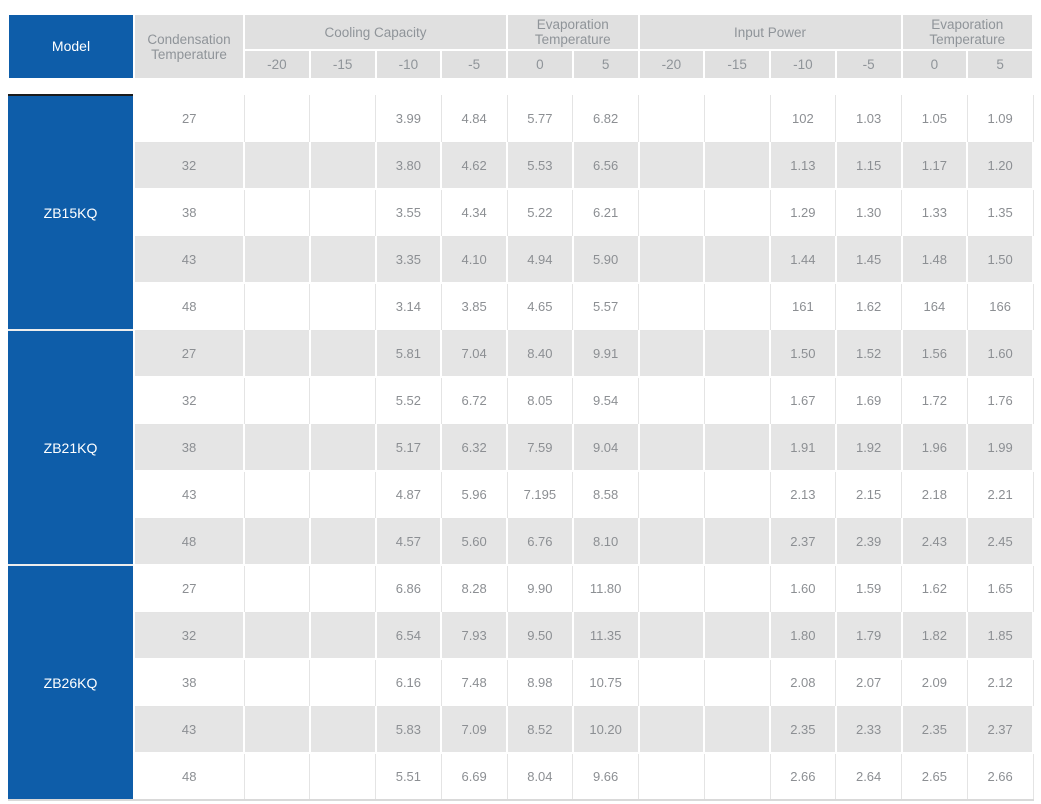 The width and height of the screenshot is (1041, 804). Describe the element at coordinates (605, 260) in the screenshot. I see `value-cell: 5.90` at that location.